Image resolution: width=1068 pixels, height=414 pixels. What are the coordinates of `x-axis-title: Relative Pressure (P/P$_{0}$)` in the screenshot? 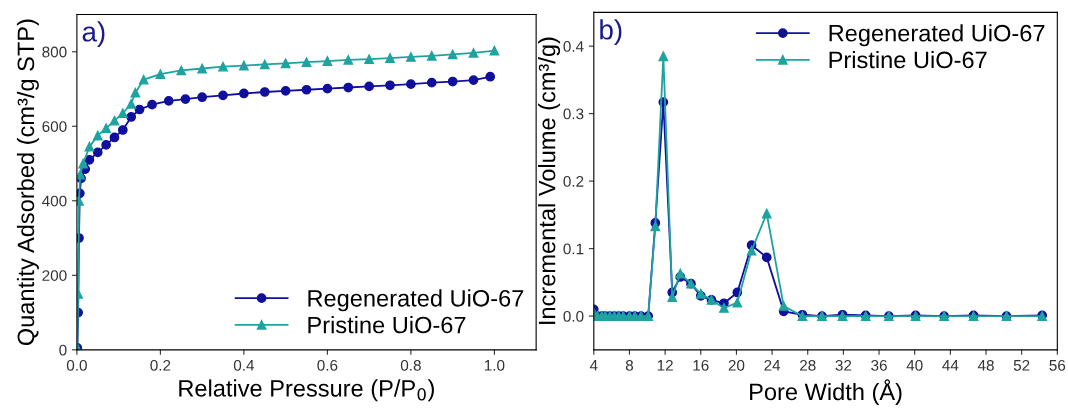 It's located at (306, 390).